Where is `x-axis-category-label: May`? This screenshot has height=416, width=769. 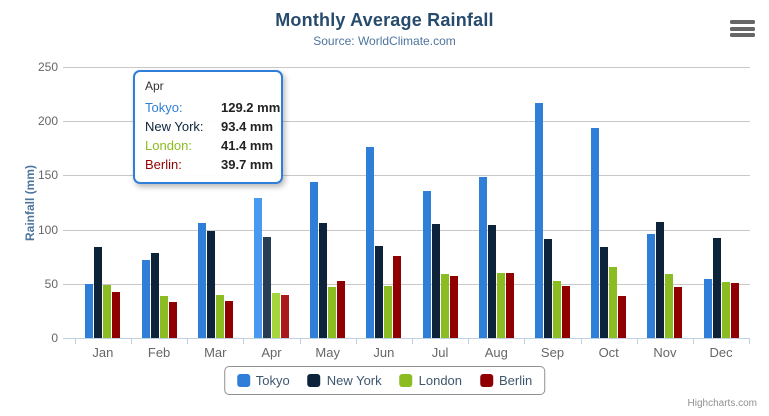 x-axis-category-label: May is located at coordinates (327, 352).